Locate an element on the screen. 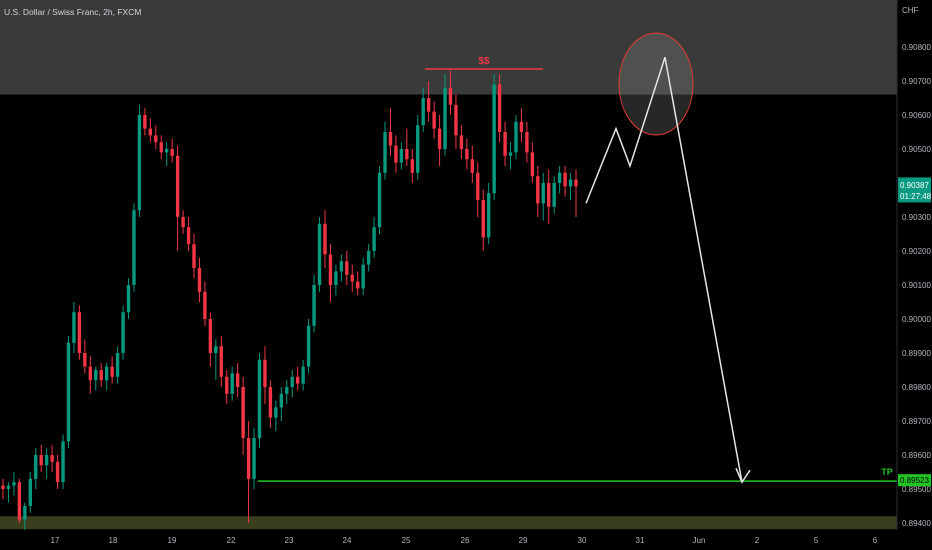  price-badge-value: 0.90387 is located at coordinates (914, 185).